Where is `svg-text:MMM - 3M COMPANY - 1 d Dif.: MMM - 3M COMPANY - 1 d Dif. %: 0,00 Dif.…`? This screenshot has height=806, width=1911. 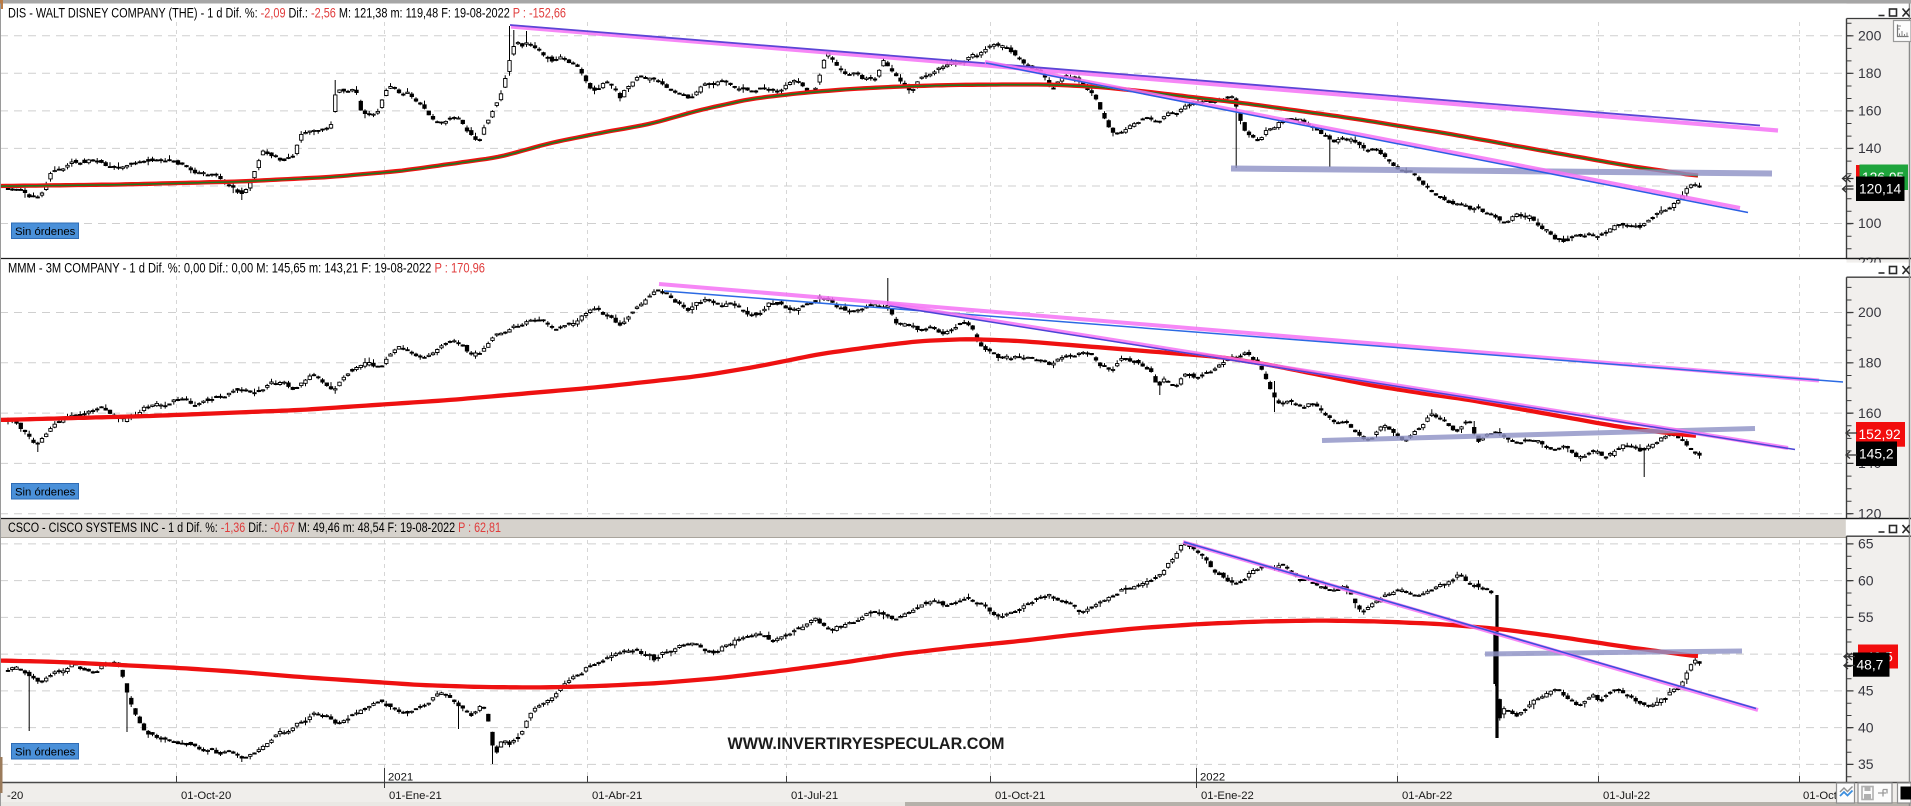
svg-text:MMM - 3M COMPANY - 1 d Dif.: MMM - 3M COMPANY - 1 d Dif. %: 0,00 Dif.… is located at coordinates (246, 268).